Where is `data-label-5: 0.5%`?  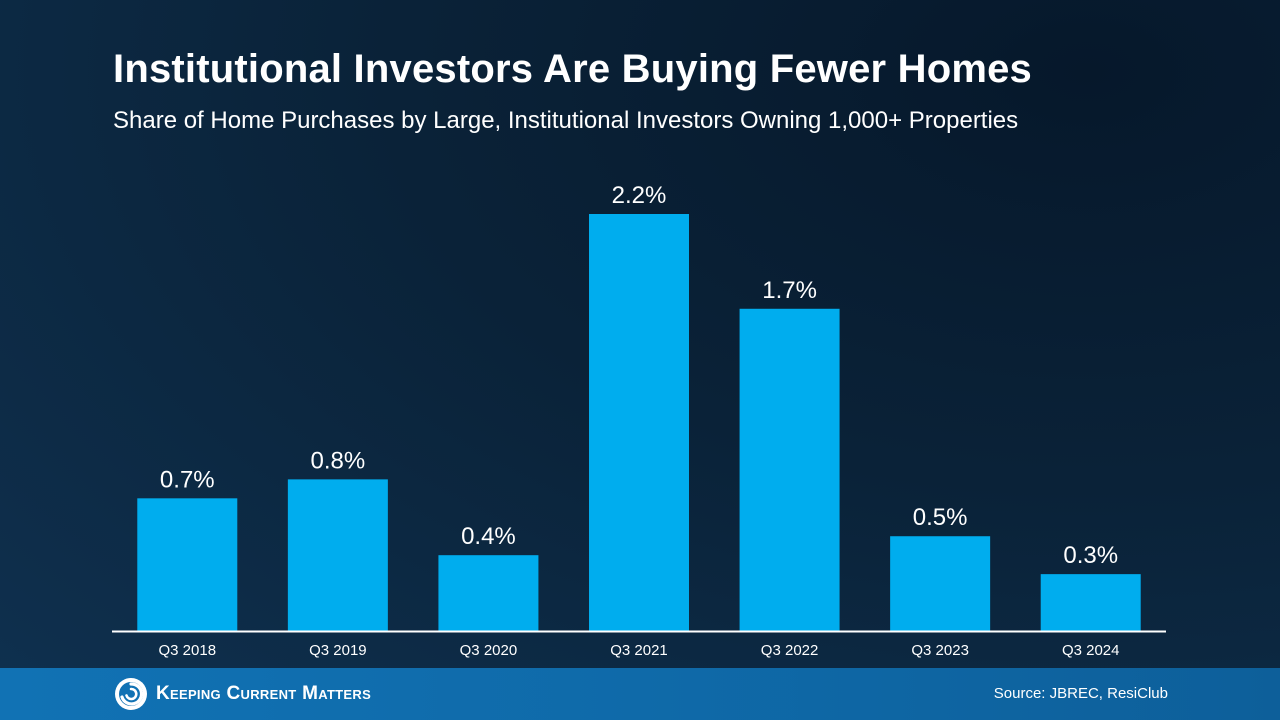 data-label-5: 0.5% is located at coordinates (940, 517).